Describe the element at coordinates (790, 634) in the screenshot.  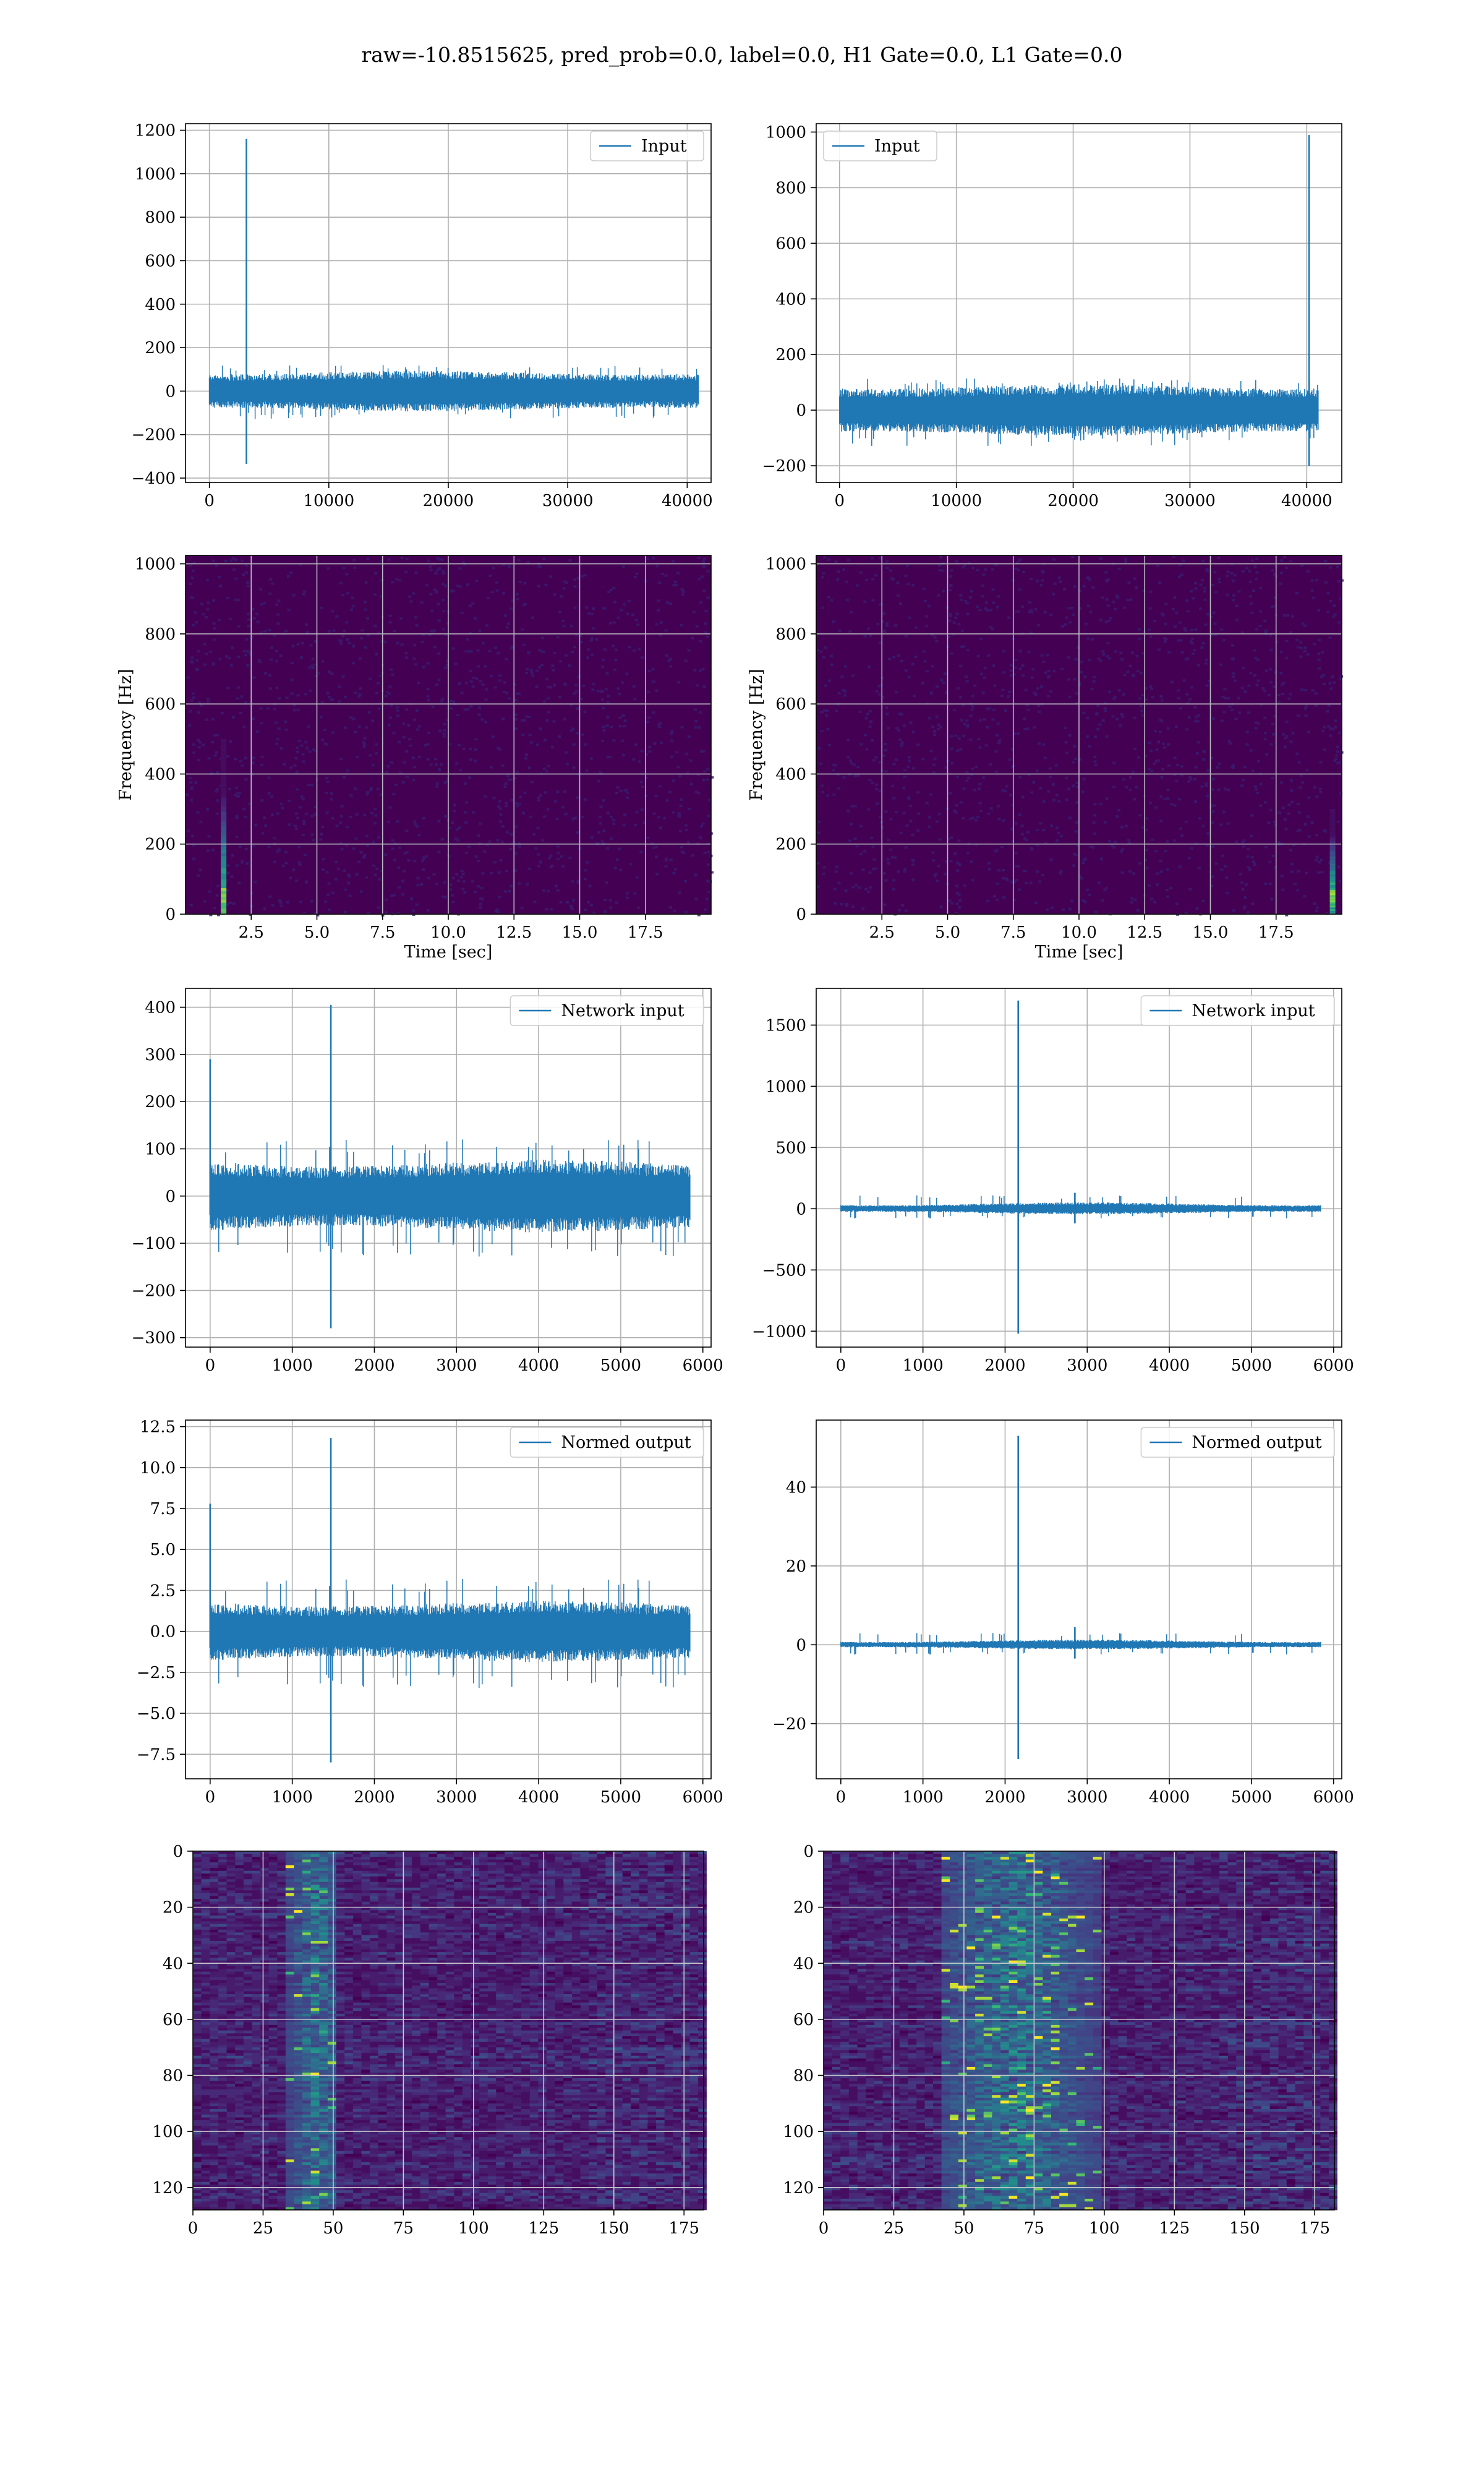
I see `spectrogram-l1-ytick-label: 800` at that location.